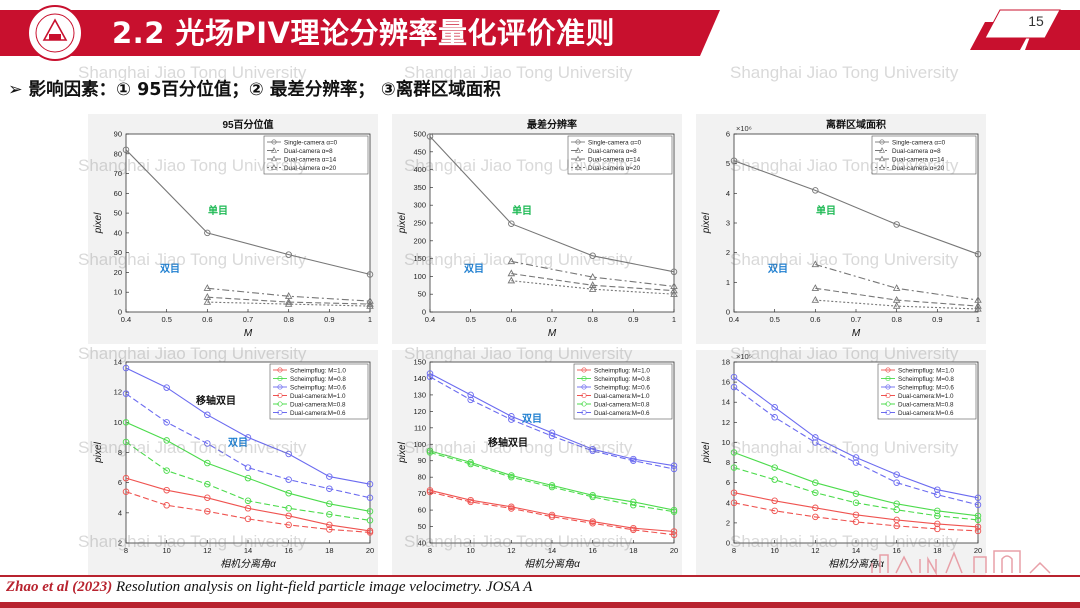 The image size is (1080, 608). What do you see at coordinates (118, 213) in the screenshot?
I see `y-tick-label: 50` at bounding box center [118, 213].